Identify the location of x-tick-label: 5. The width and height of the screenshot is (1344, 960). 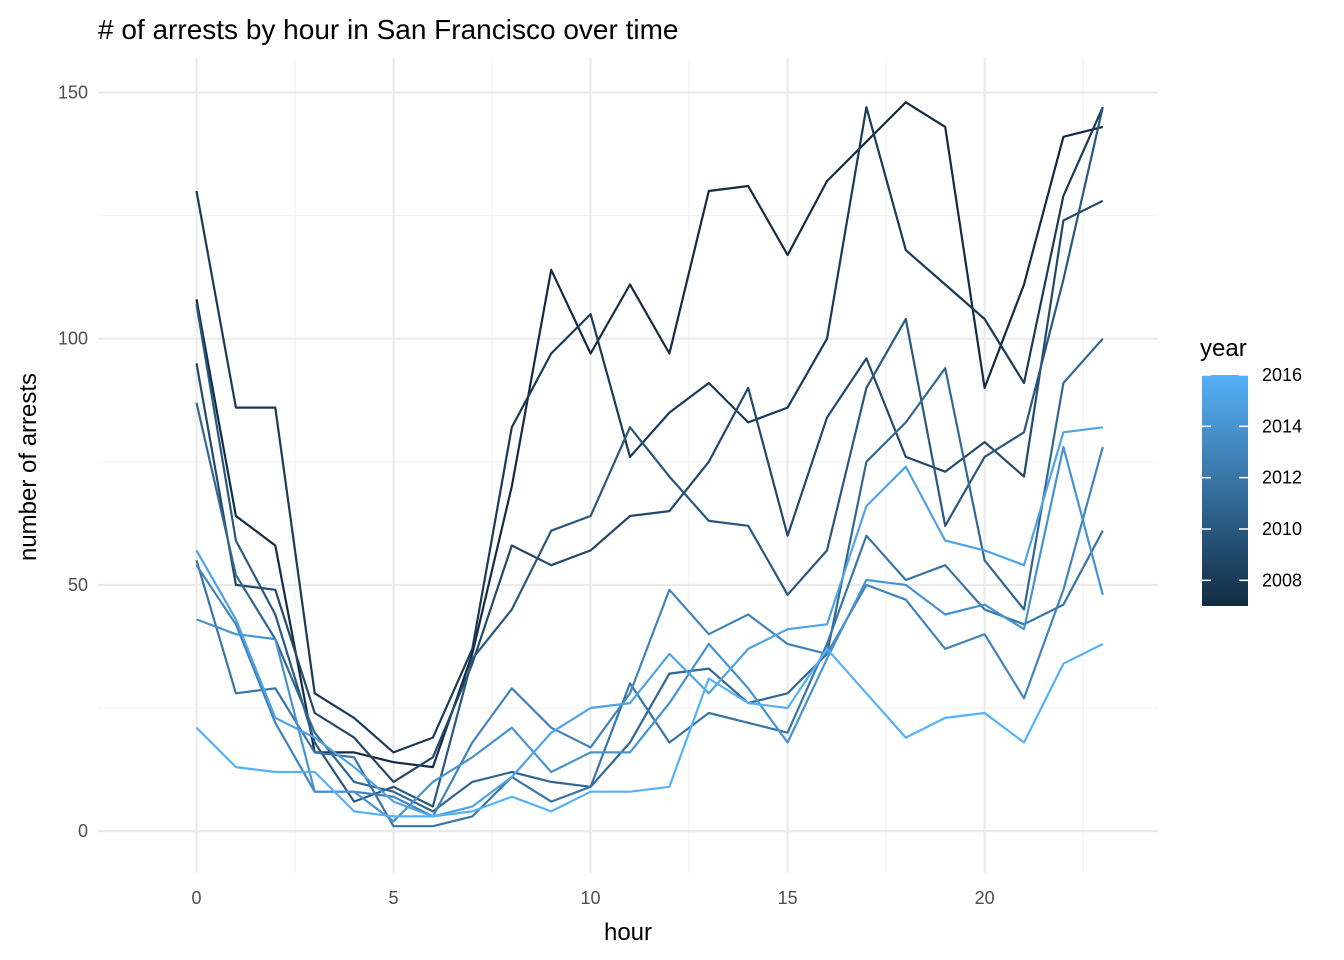
(394, 898).